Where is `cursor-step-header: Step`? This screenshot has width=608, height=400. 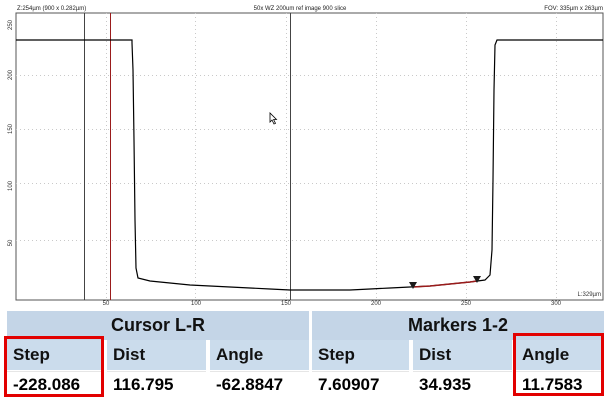
cursor-step-header: Step is located at coordinates (55, 355).